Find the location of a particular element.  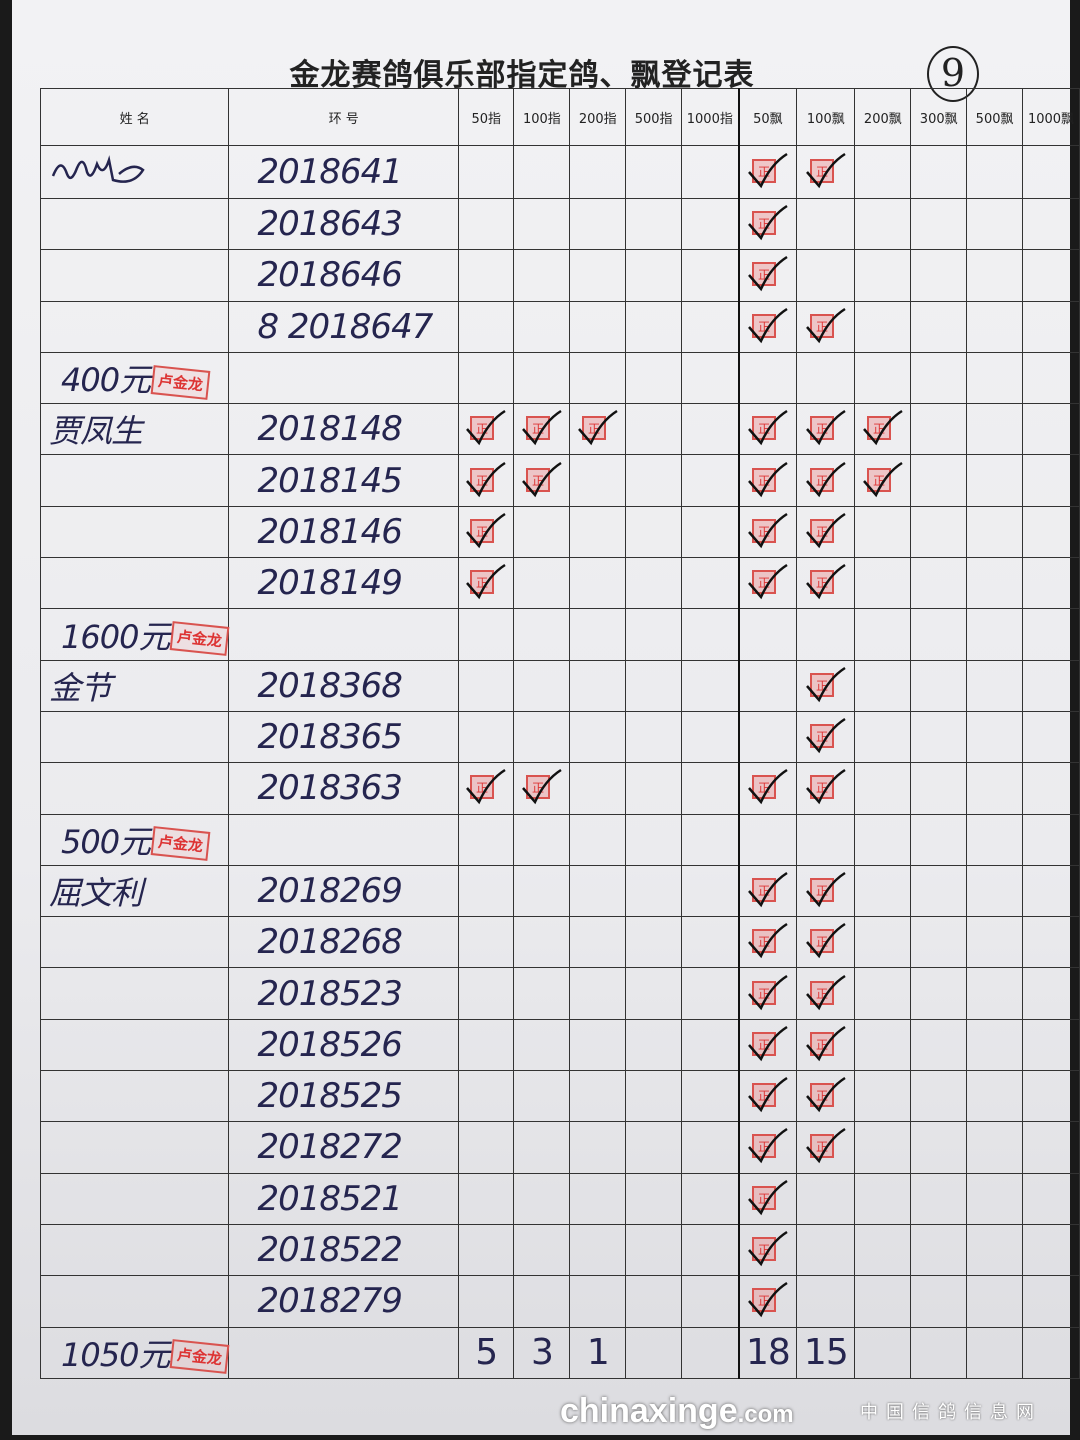

cell-p100 is located at coordinates (826, 378).